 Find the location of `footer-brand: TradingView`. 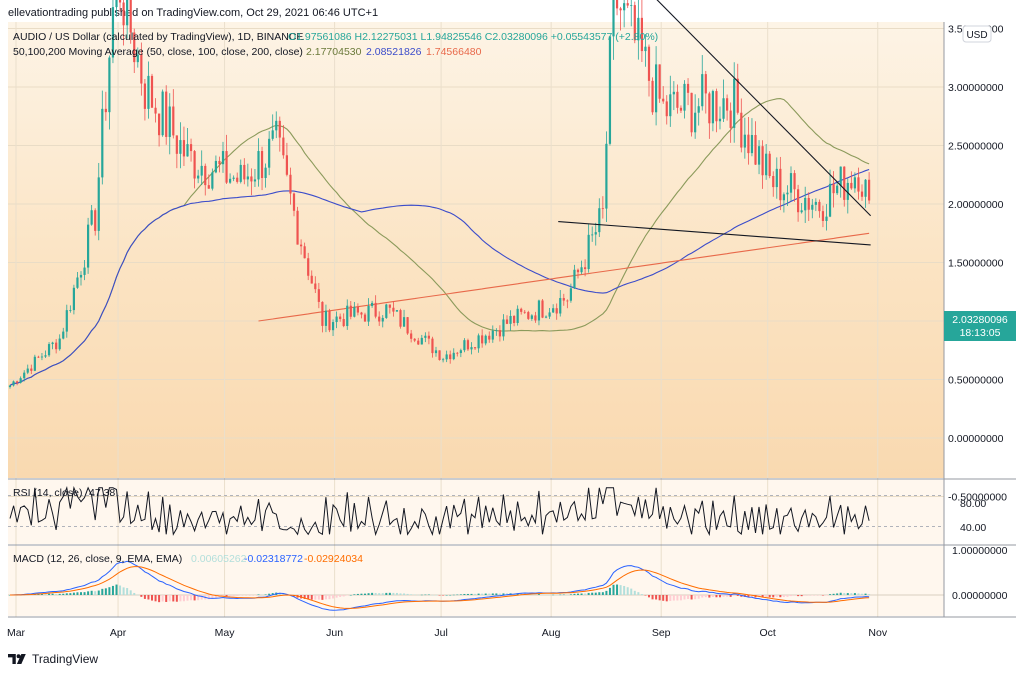

footer-brand: TradingView is located at coordinates (53, 659).